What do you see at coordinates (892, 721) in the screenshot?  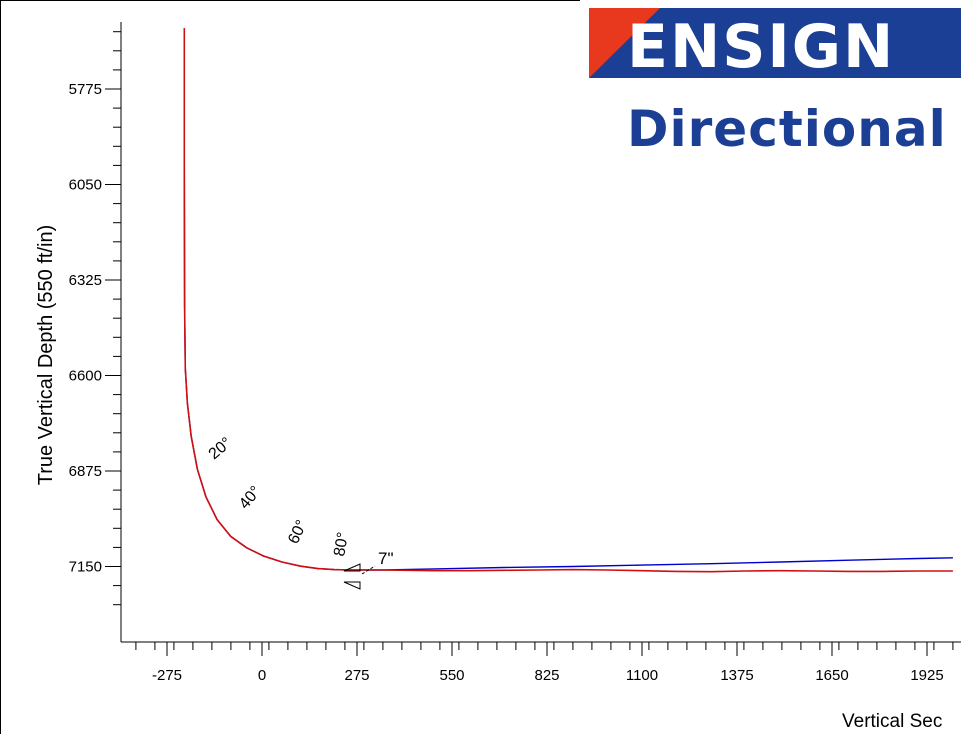 I see `x-axis-title: Vertical Sec` at bounding box center [892, 721].